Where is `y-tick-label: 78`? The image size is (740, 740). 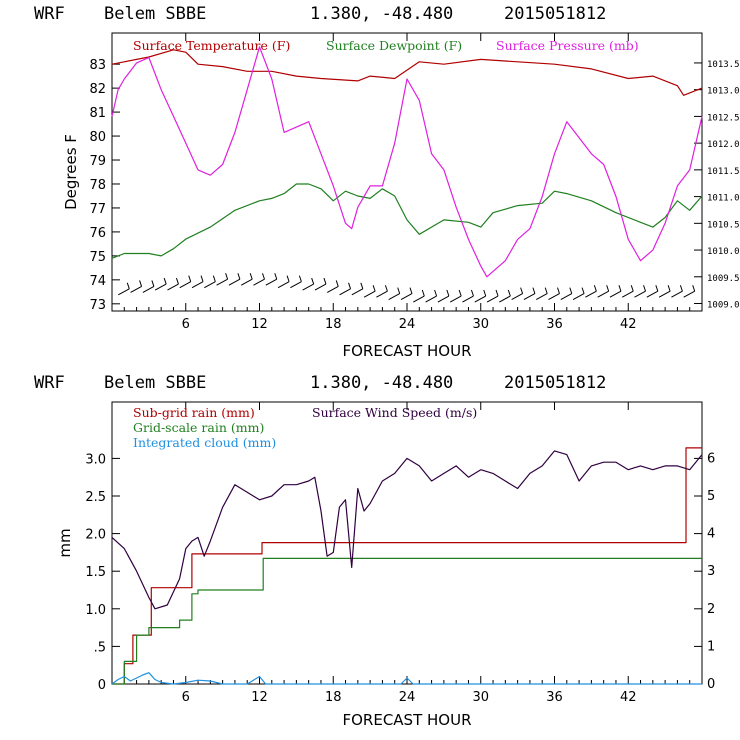
y-tick-label: 78 is located at coordinates (97, 185).